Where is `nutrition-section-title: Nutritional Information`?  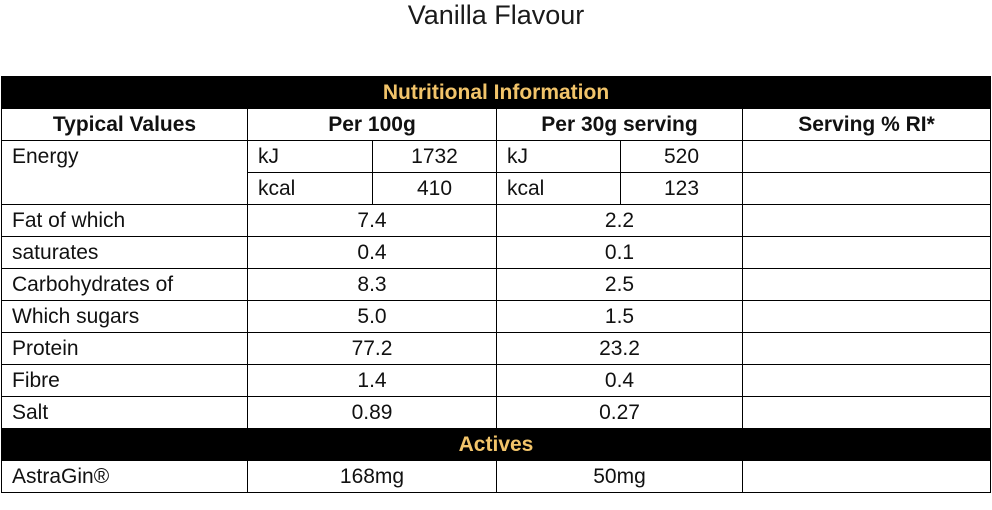
nutrition-section-title: Nutritional Information is located at coordinates (496, 92).